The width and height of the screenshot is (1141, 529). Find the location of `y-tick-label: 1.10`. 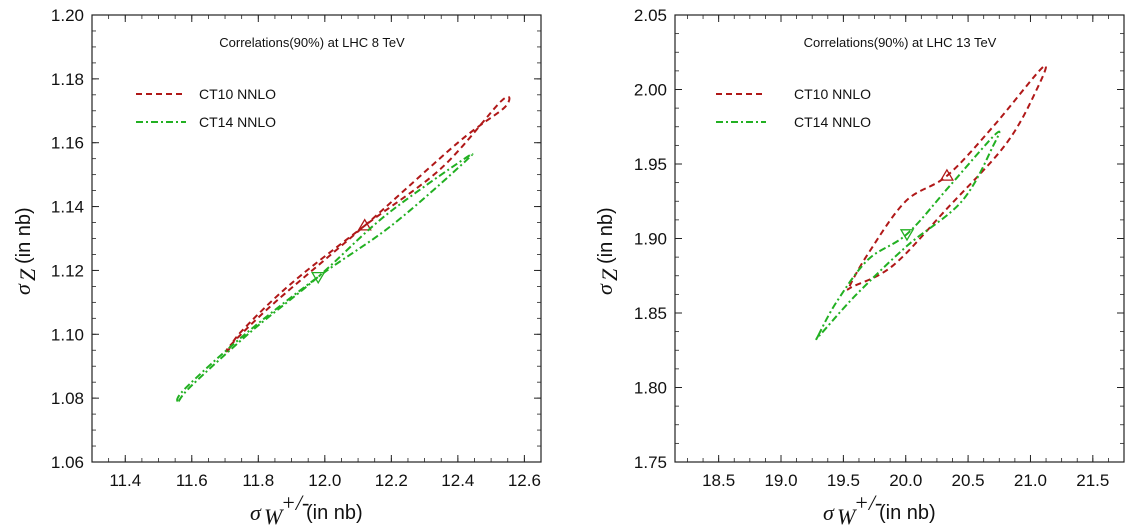

y-tick-label: 1.10 is located at coordinates (67, 334).